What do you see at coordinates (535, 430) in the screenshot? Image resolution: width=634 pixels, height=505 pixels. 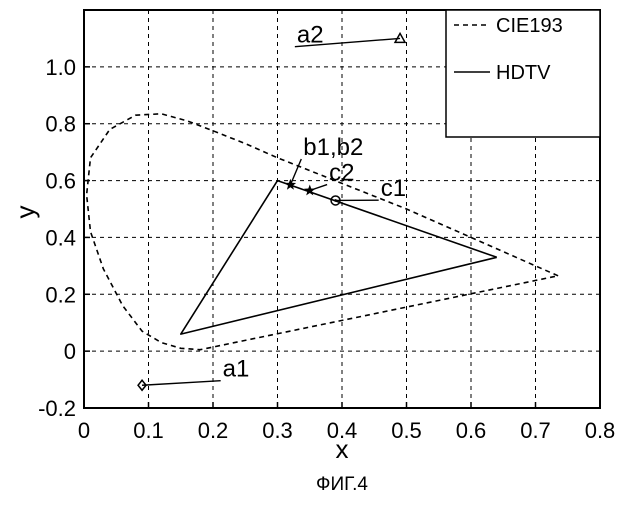 I see `x-tick-label: 0.7` at bounding box center [535, 430].